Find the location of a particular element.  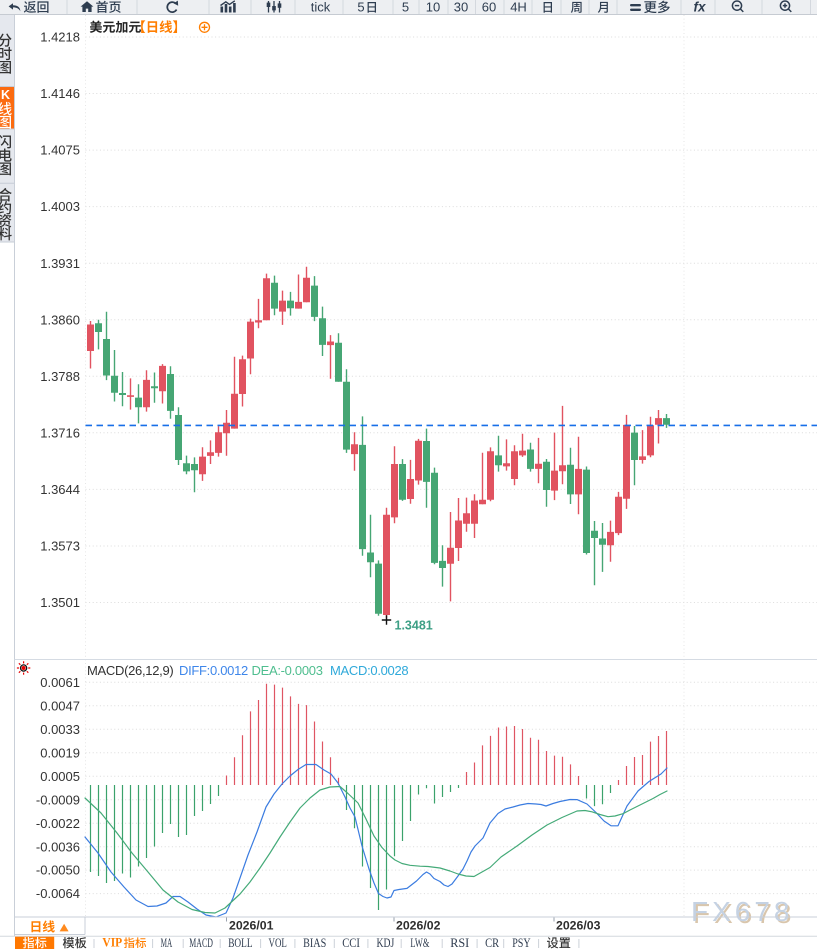

svg-text: 1.4003 is located at coordinates (60, 206).